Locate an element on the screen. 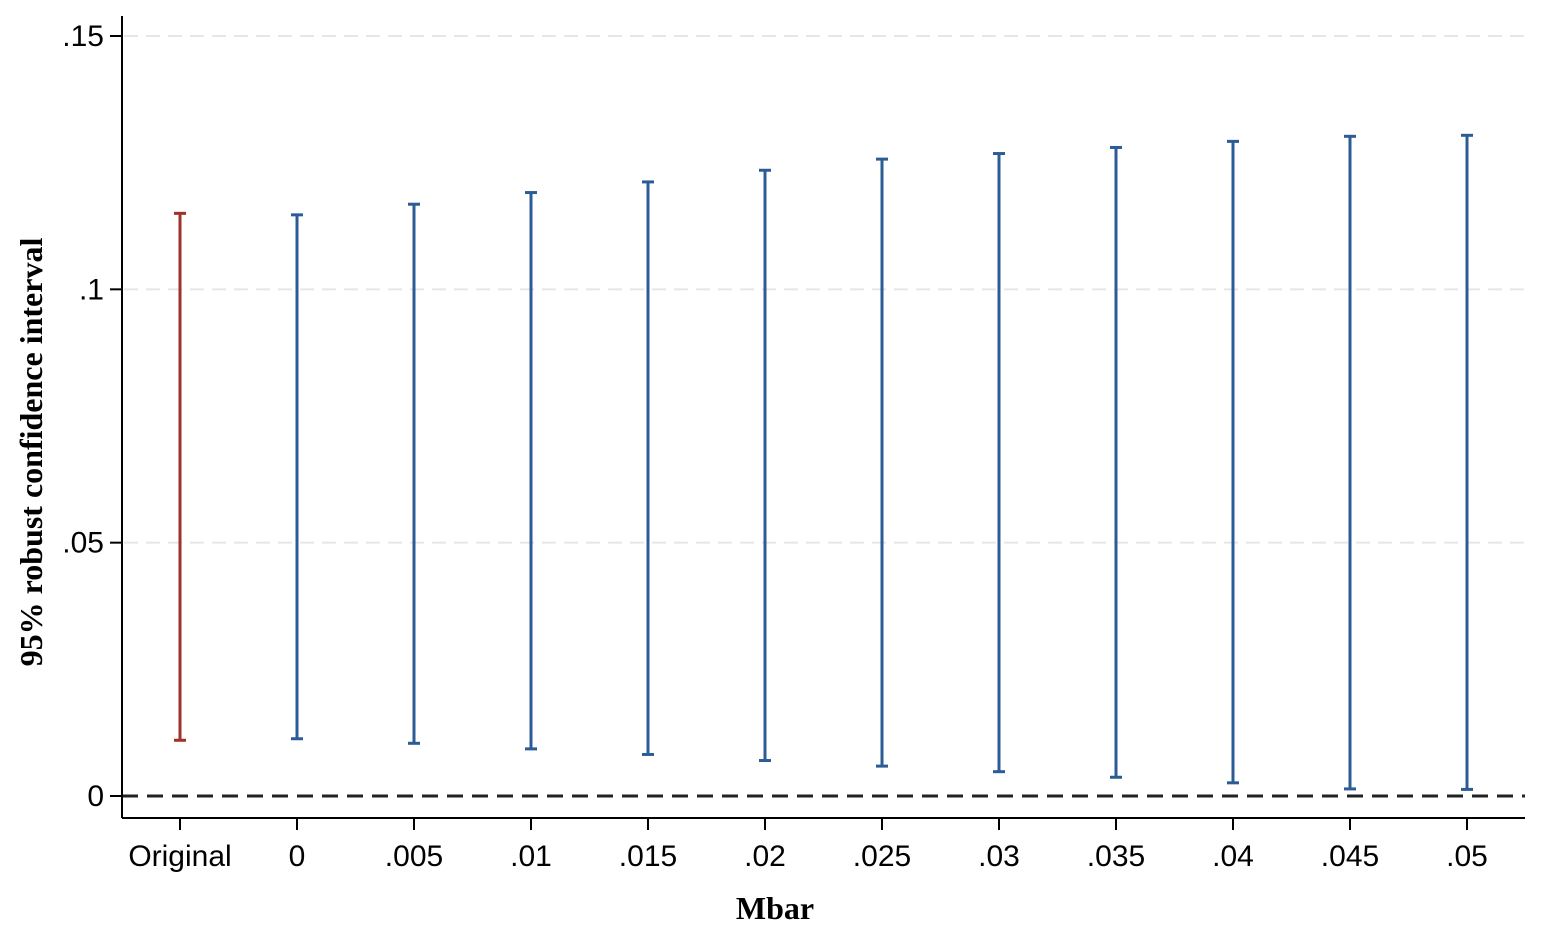 This screenshot has height=938, width=1547. y-tick-label: .05 is located at coordinates (83, 543).